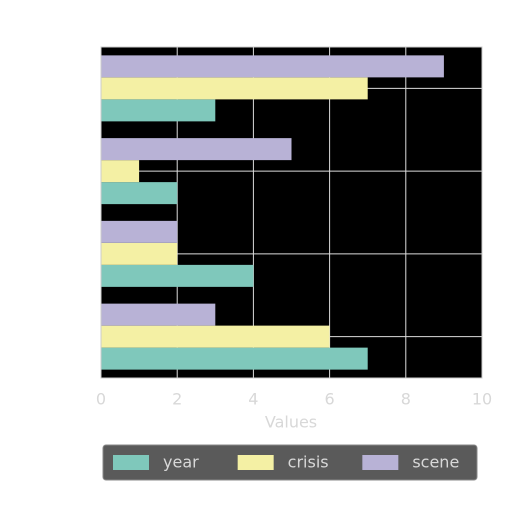 Image resolution: width=512 pixels, height=516 pixels. I want to click on x-tick-label: 0, so click(101, 399).